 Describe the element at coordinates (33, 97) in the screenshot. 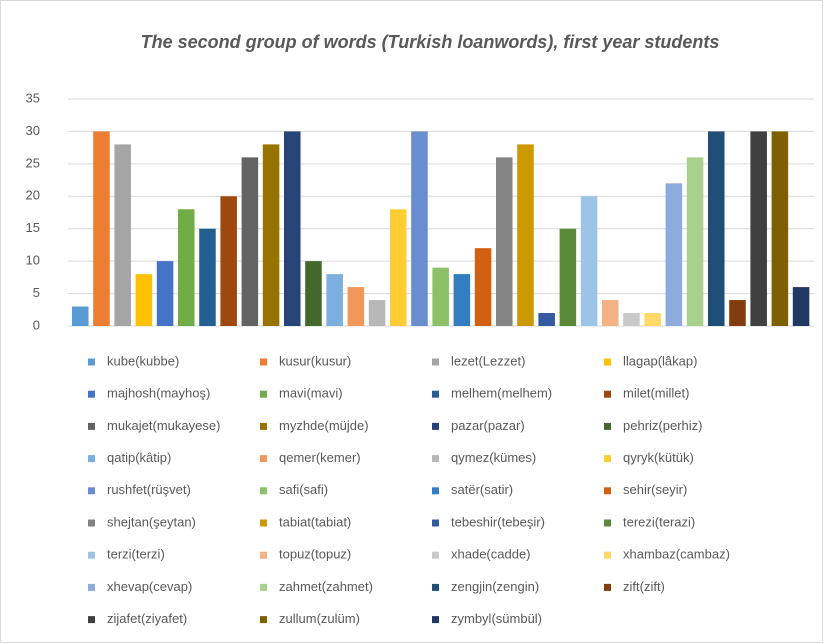

I see `y-tick-label: 35` at that location.